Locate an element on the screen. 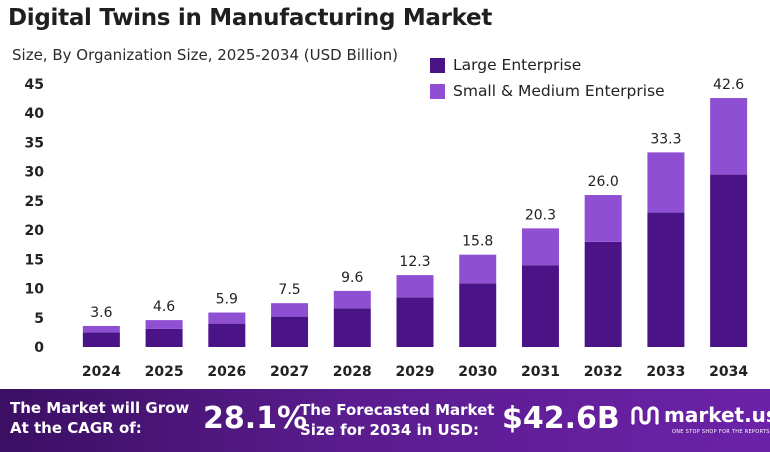 This screenshot has height=452, width=770. data-label-total-2032: 26.0 is located at coordinates (603, 182).